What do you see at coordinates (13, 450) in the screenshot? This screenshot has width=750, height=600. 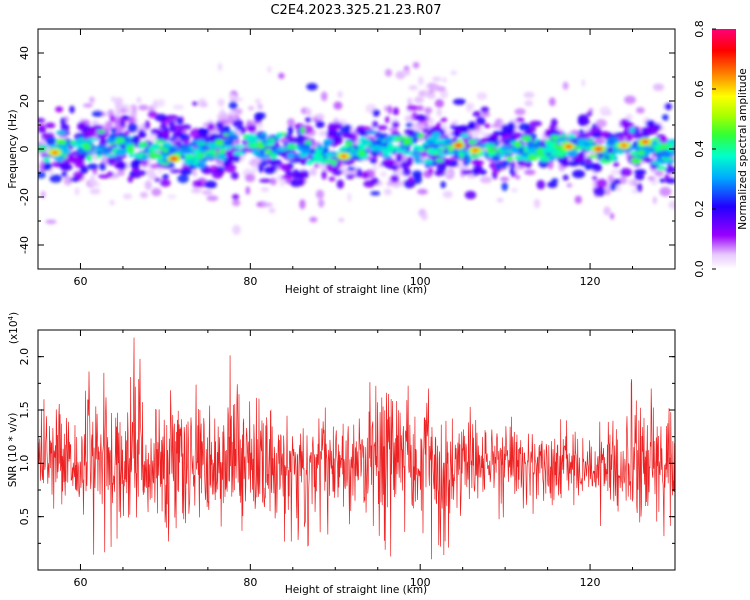 I see `snr-ylabel: SNR (10 * v/v)` at bounding box center [13, 450].